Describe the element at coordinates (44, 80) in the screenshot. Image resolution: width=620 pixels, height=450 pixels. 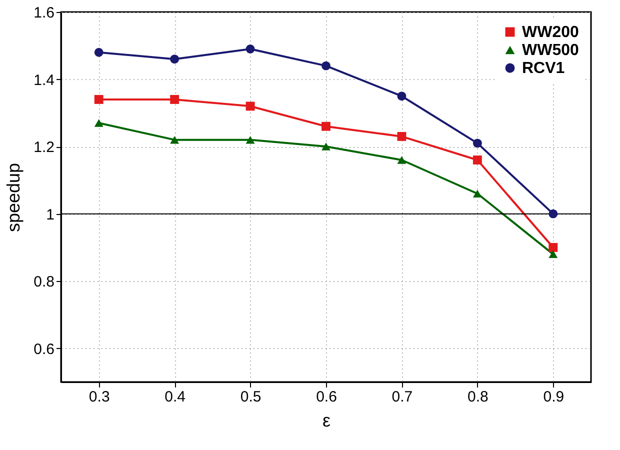
I see `y-tick-label: 1.4` at that location.